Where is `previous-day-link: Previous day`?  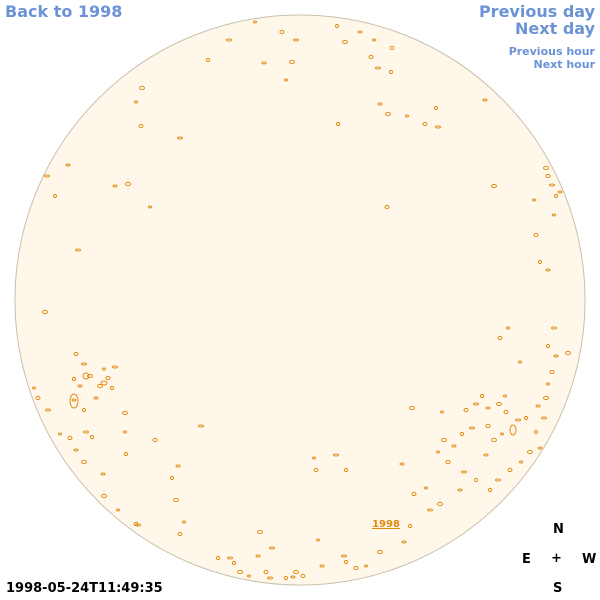 previous-day-link: Previous day is located at coordinates (536, 11).